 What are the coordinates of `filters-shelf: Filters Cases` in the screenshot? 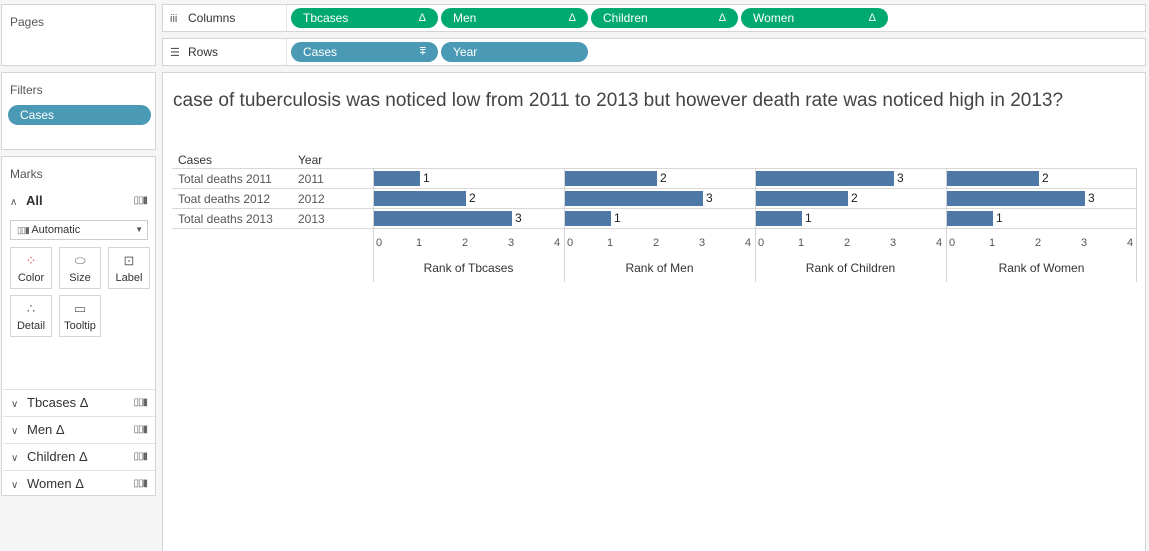 It's located at (78, 111).